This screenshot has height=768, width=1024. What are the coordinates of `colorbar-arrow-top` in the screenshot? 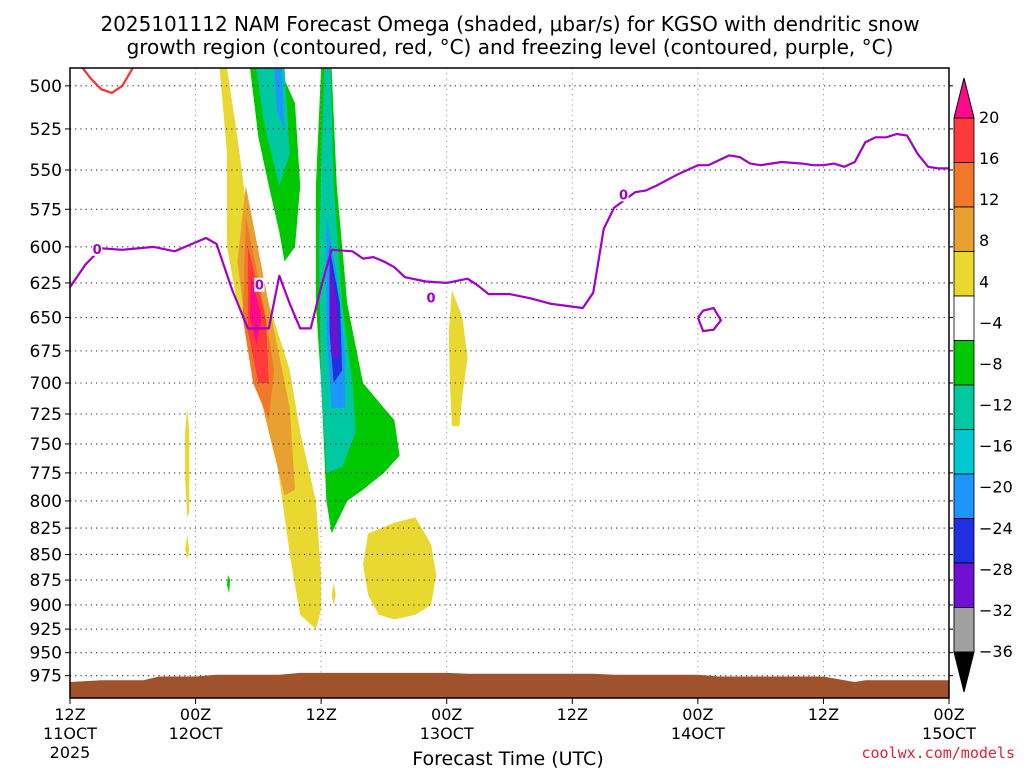 It's located at (964, 98).